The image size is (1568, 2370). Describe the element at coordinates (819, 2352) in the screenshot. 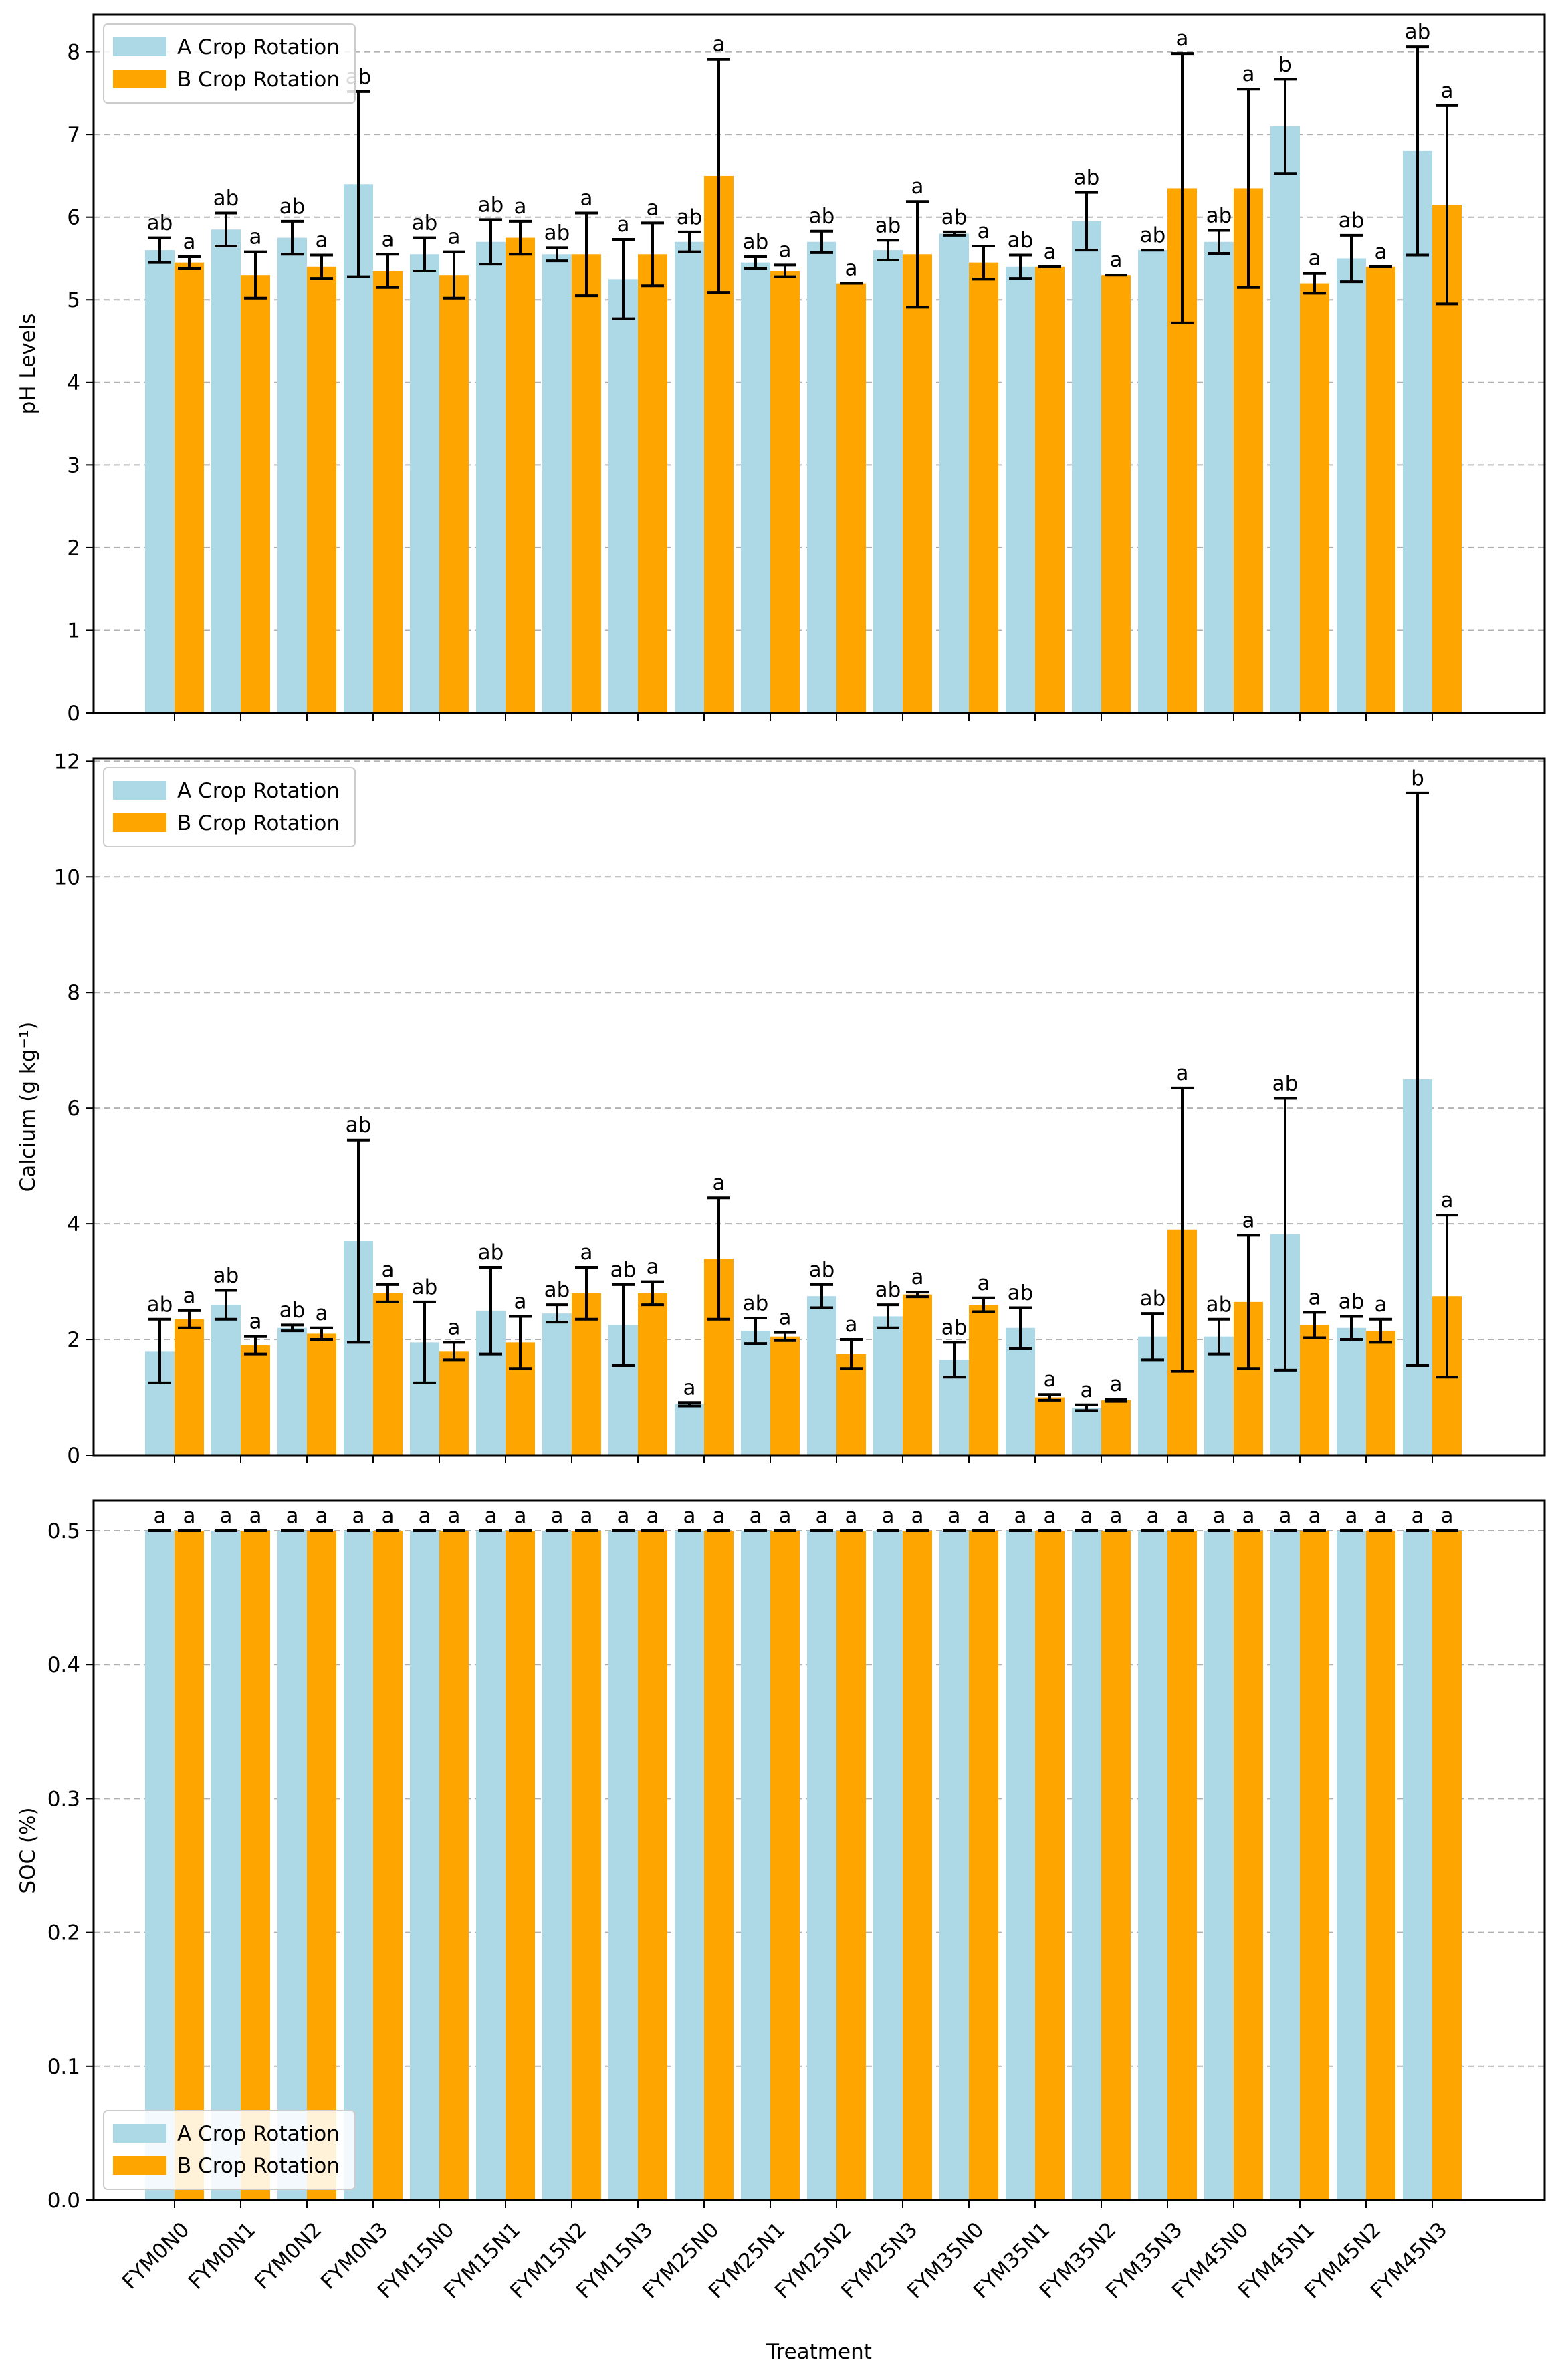

I see `x-axis-label: Treatment` at that location.